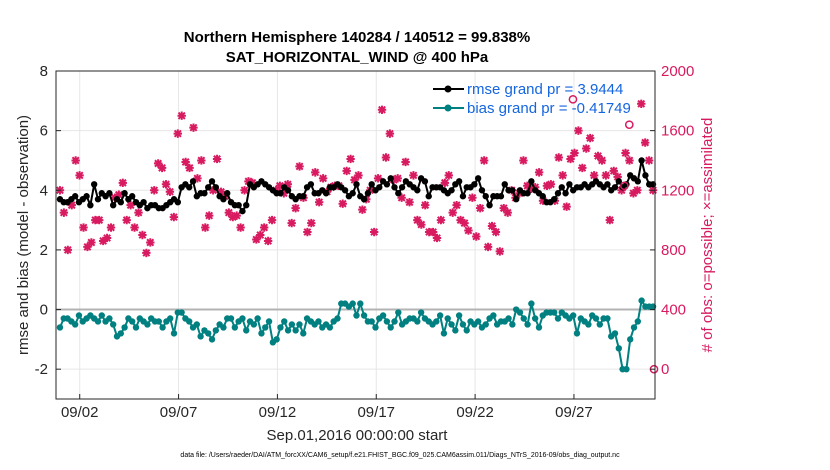 Image resolution: width=830 pixels, height=470 pixels. I want to click on tick-label-x: 09/17, so click(376, 412).